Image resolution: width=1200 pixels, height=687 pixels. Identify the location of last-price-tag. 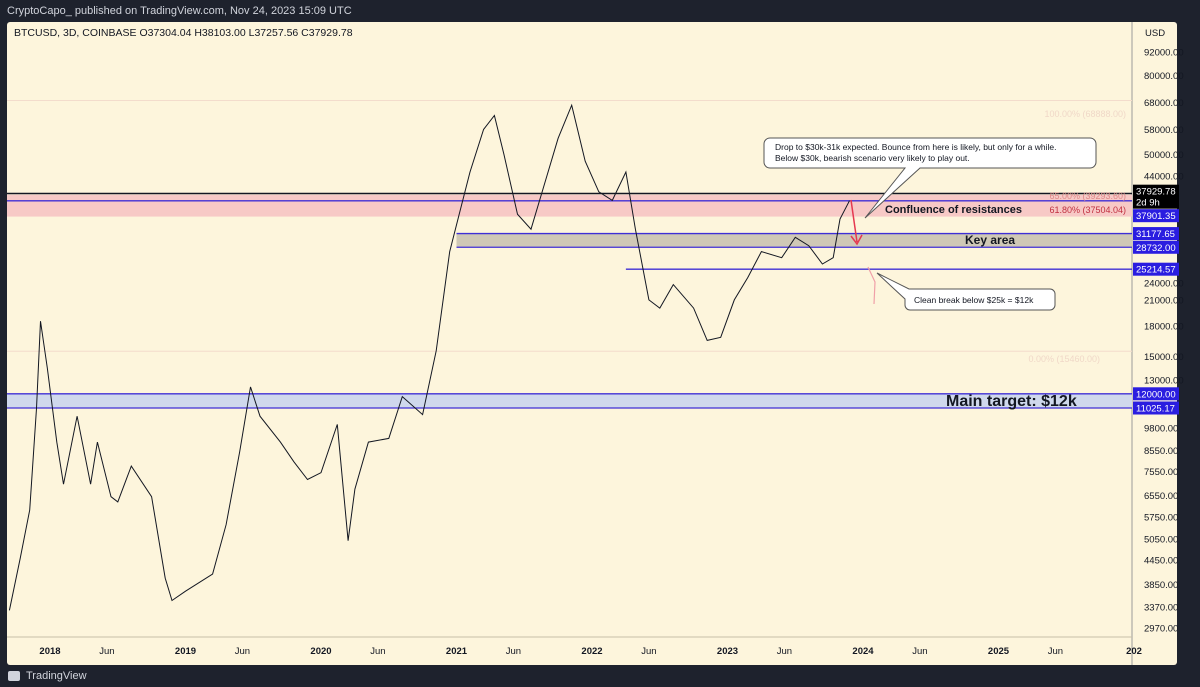
(1156, 196).